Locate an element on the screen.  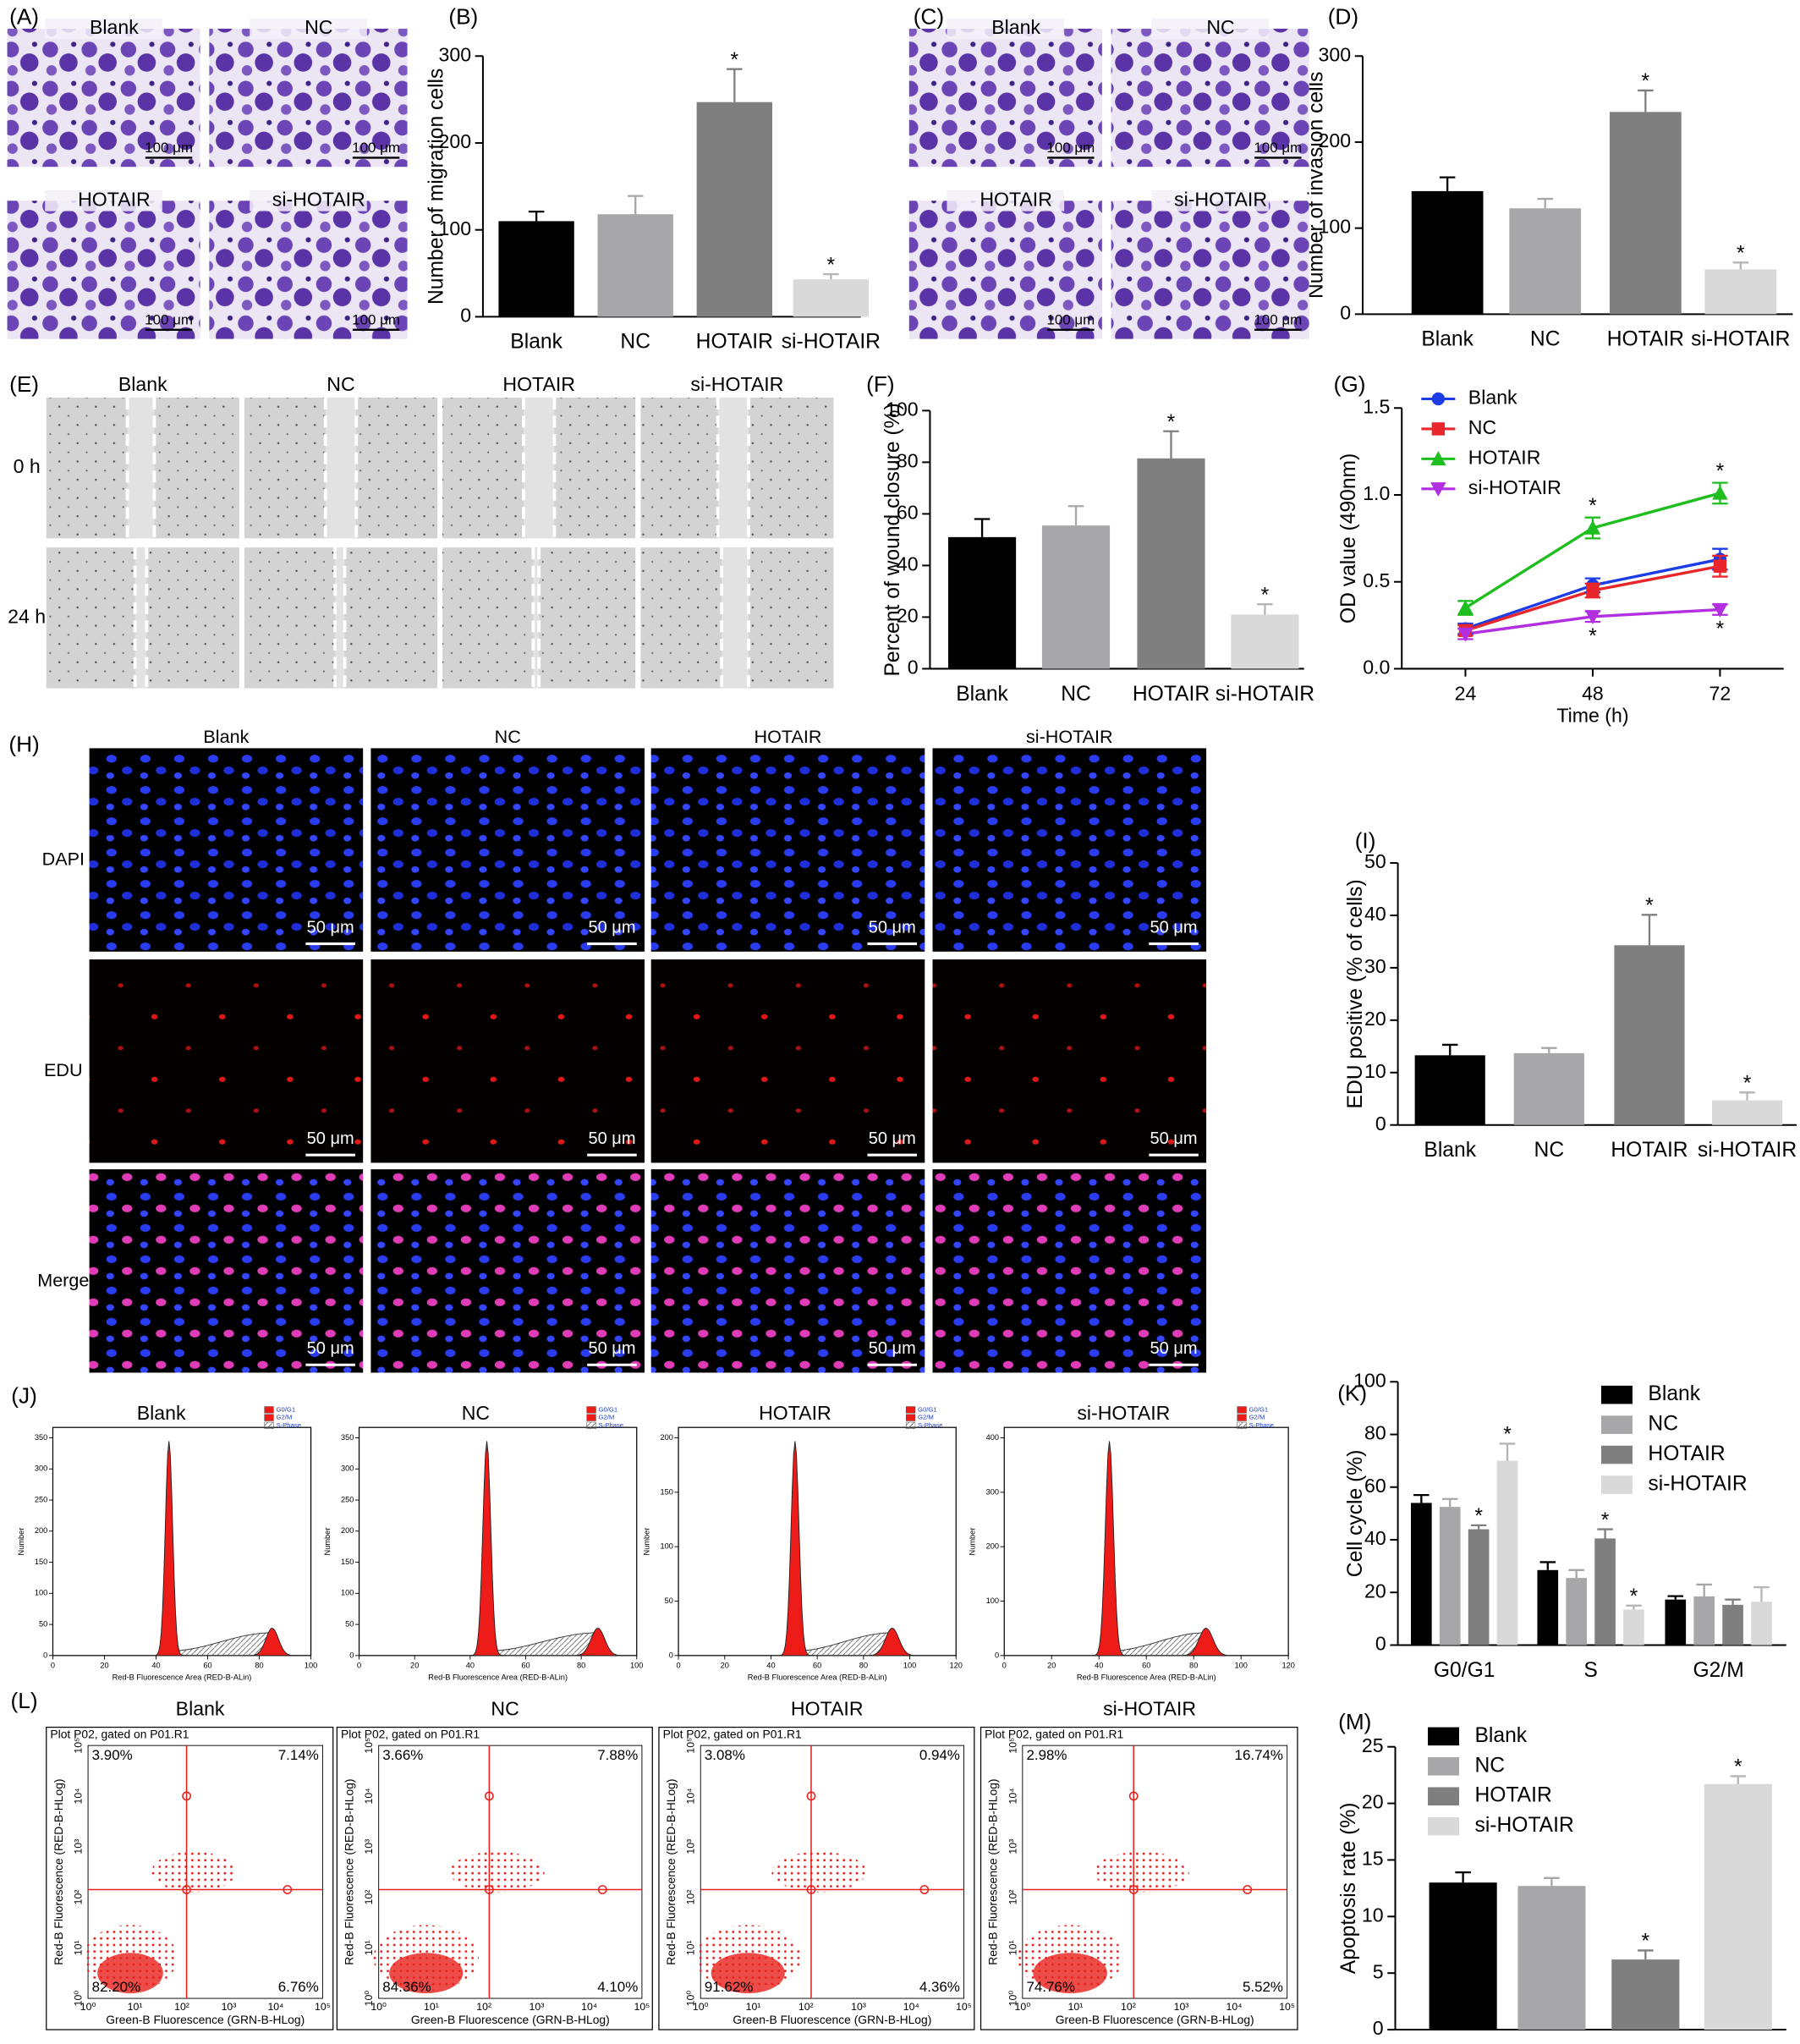
y-tick-label: 350 is located at coordinates (41, 1437).